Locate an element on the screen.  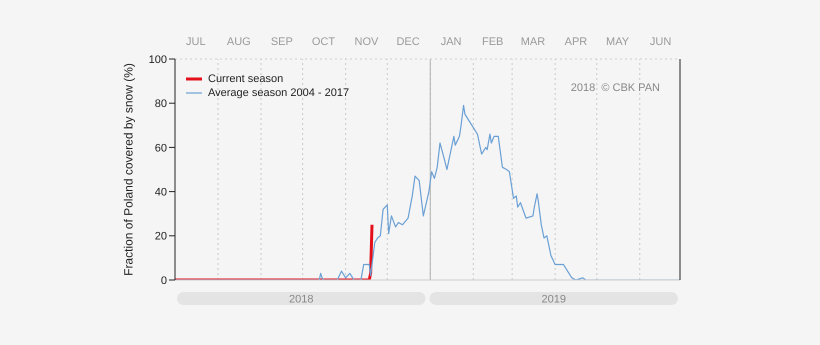
y-axis-title: Fraction of Poland covered by snow (%) is located at coordinates (128, 169).